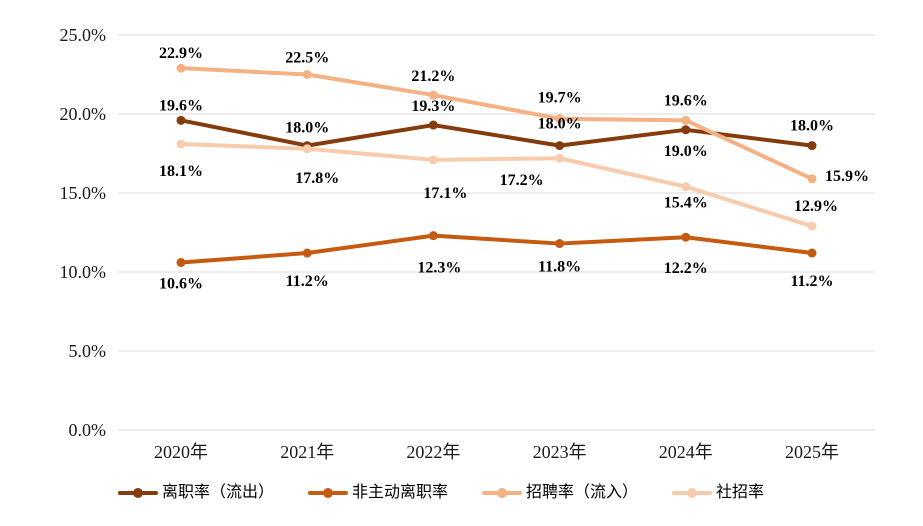 The image size is (923, 526). I want to click on legend-item: 招聘率（流入）, so click(560, 493).